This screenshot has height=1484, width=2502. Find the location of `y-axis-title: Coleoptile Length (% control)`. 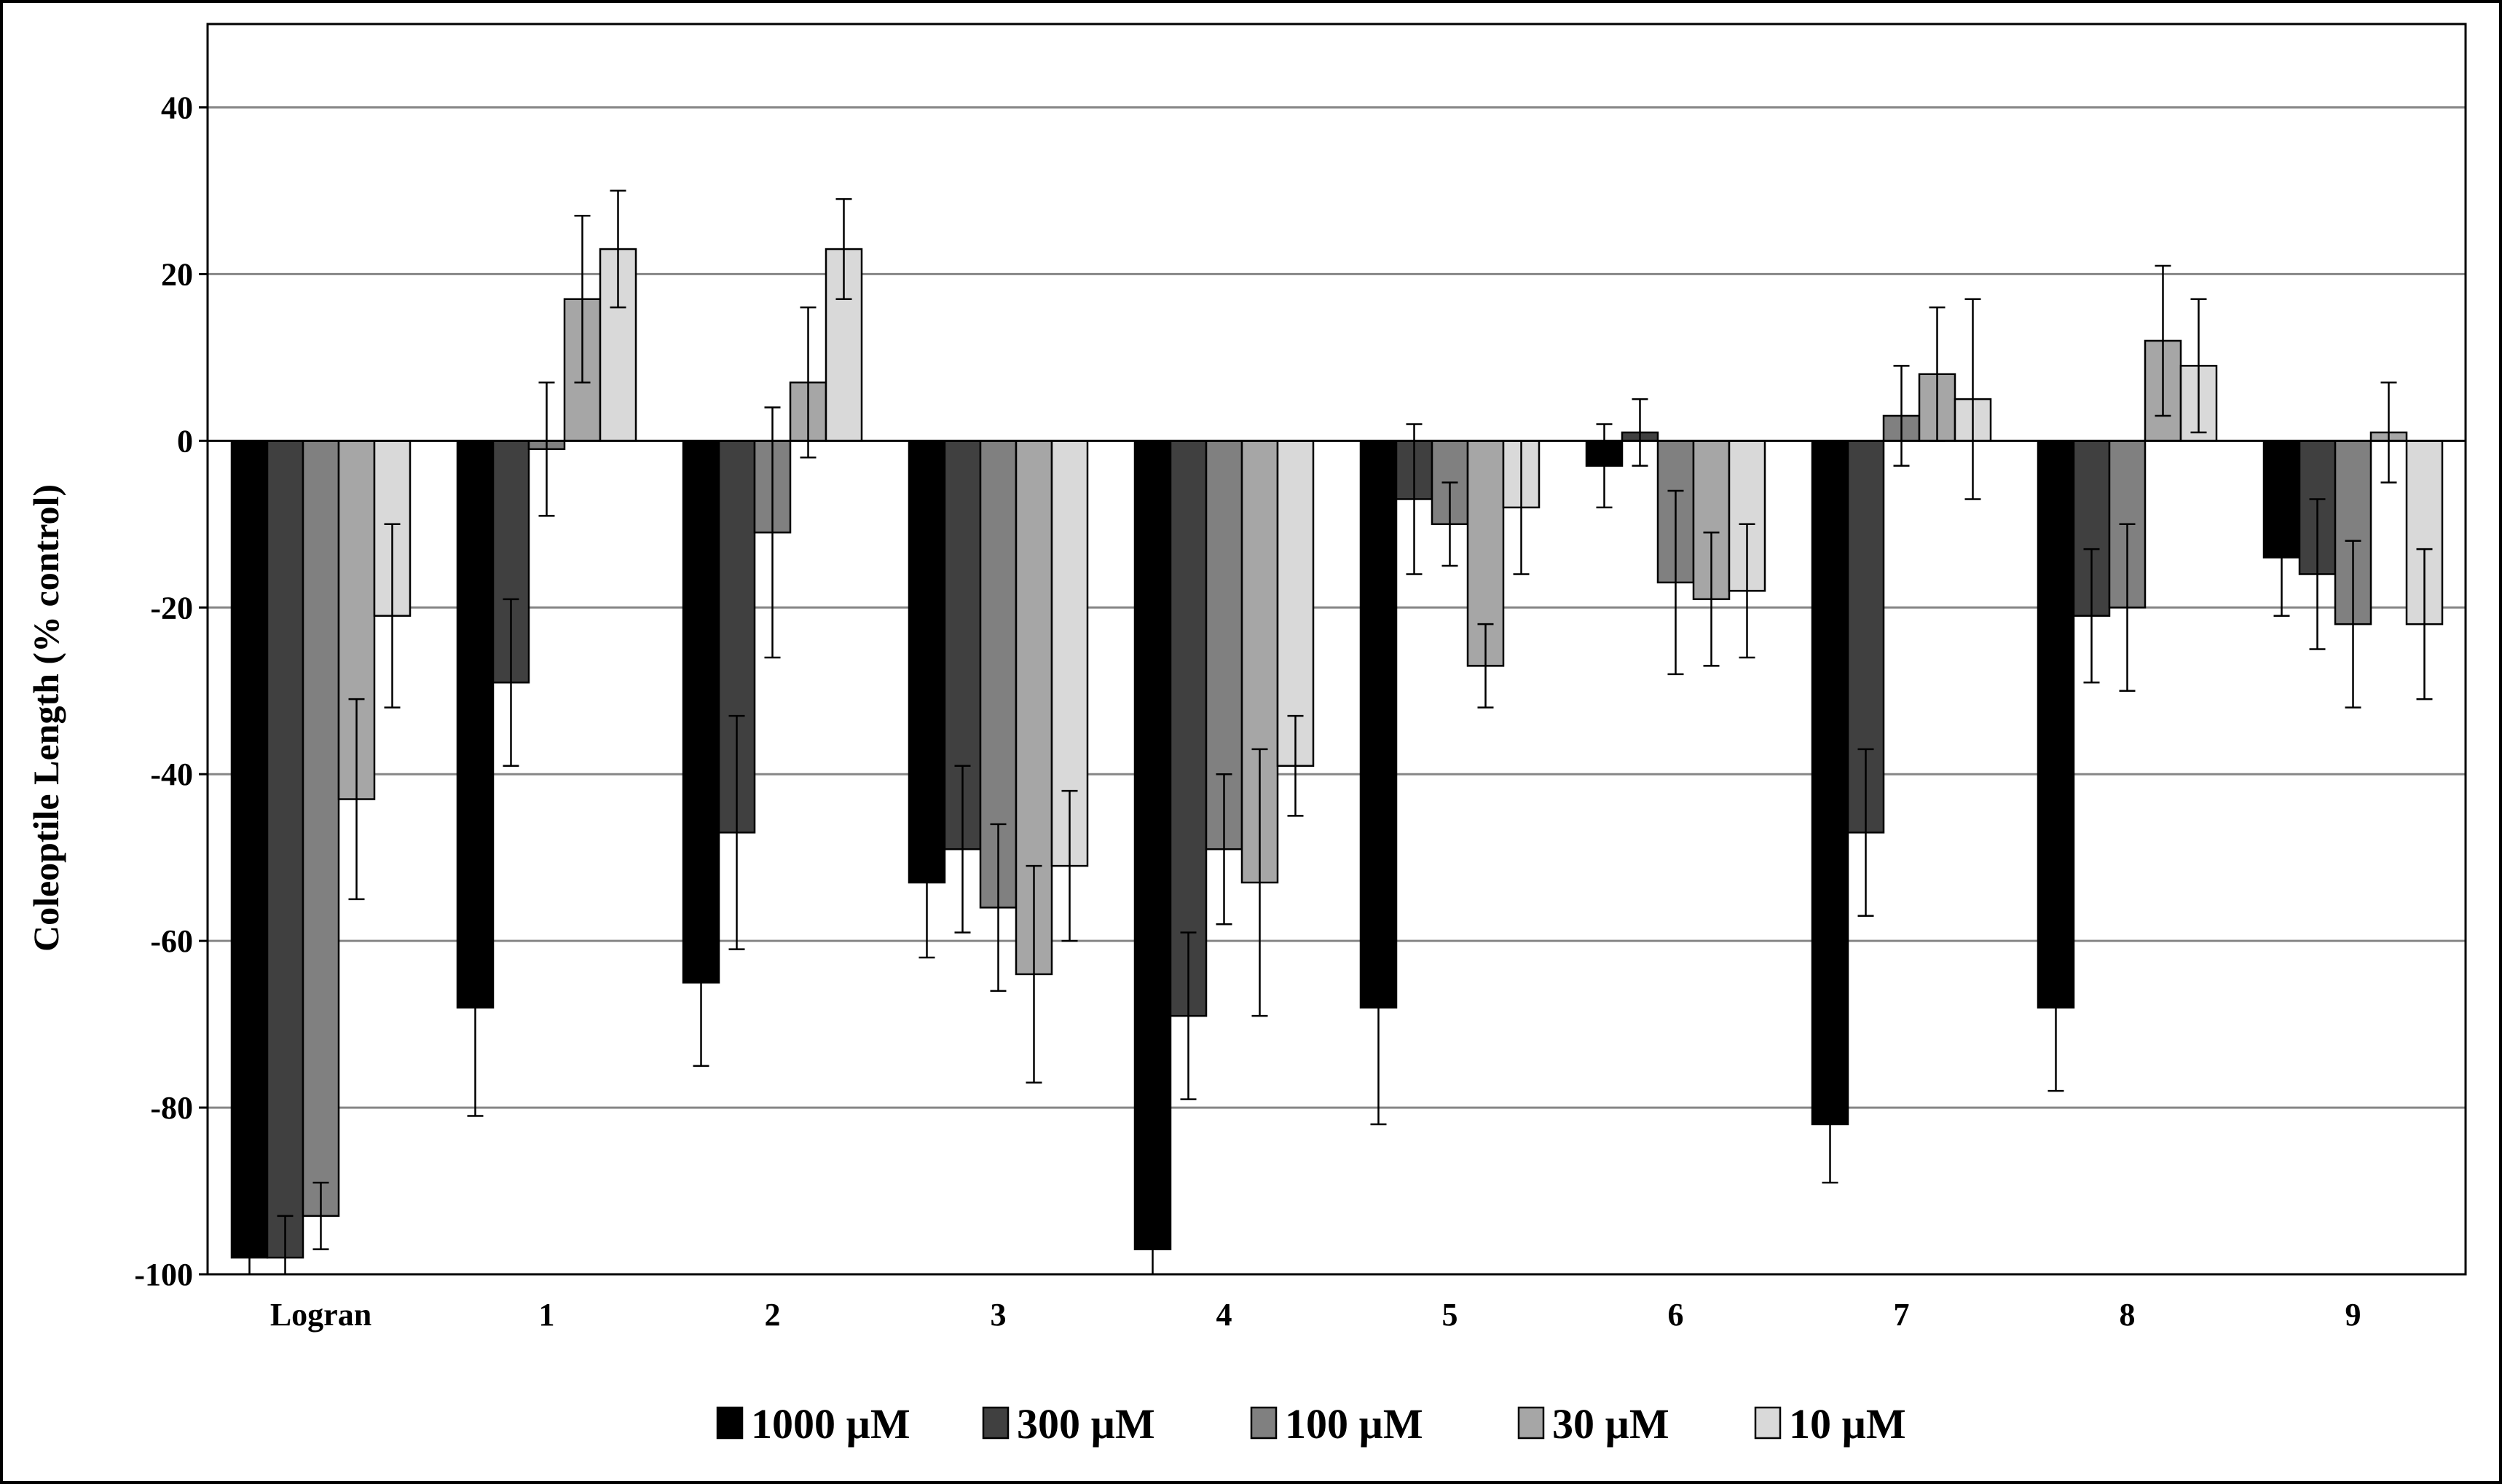

y-axis-title: Coleoptile Length (% control) is located at coordinates (45, 718).